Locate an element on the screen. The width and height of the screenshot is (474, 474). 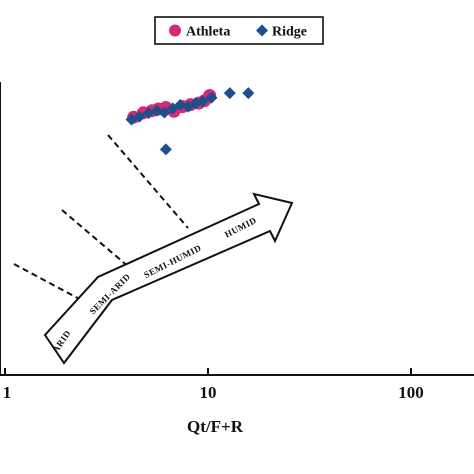
boundary-semiarid-semihumid is located at coordinates (96, 239).